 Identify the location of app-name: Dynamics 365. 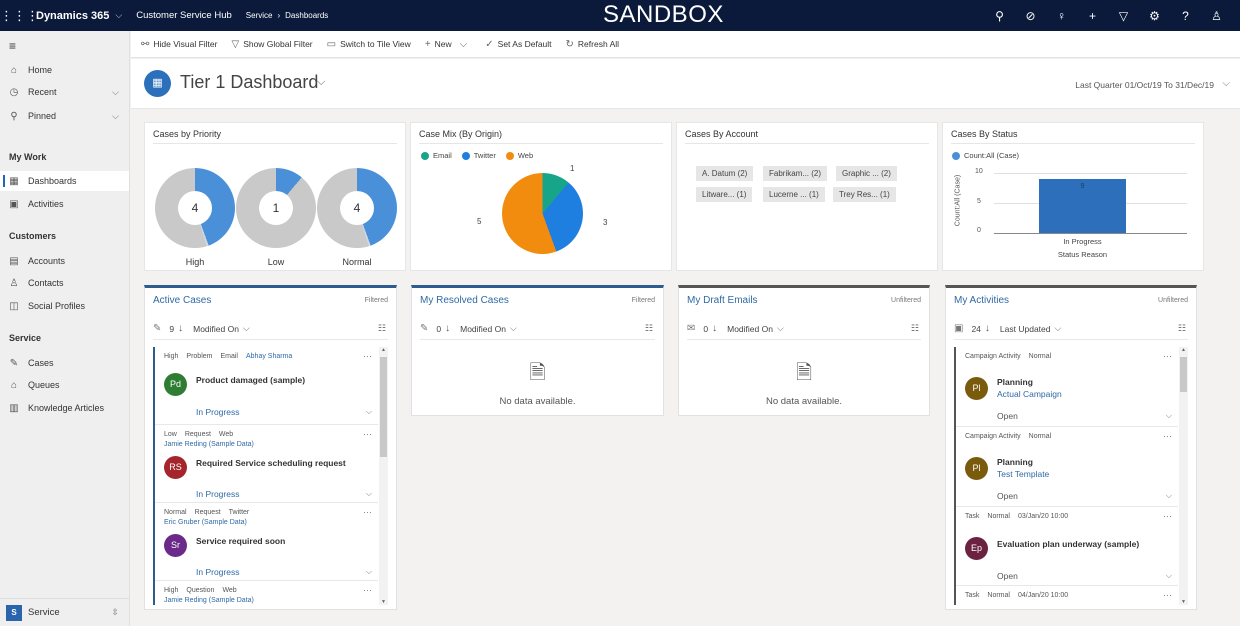
(73, 15).